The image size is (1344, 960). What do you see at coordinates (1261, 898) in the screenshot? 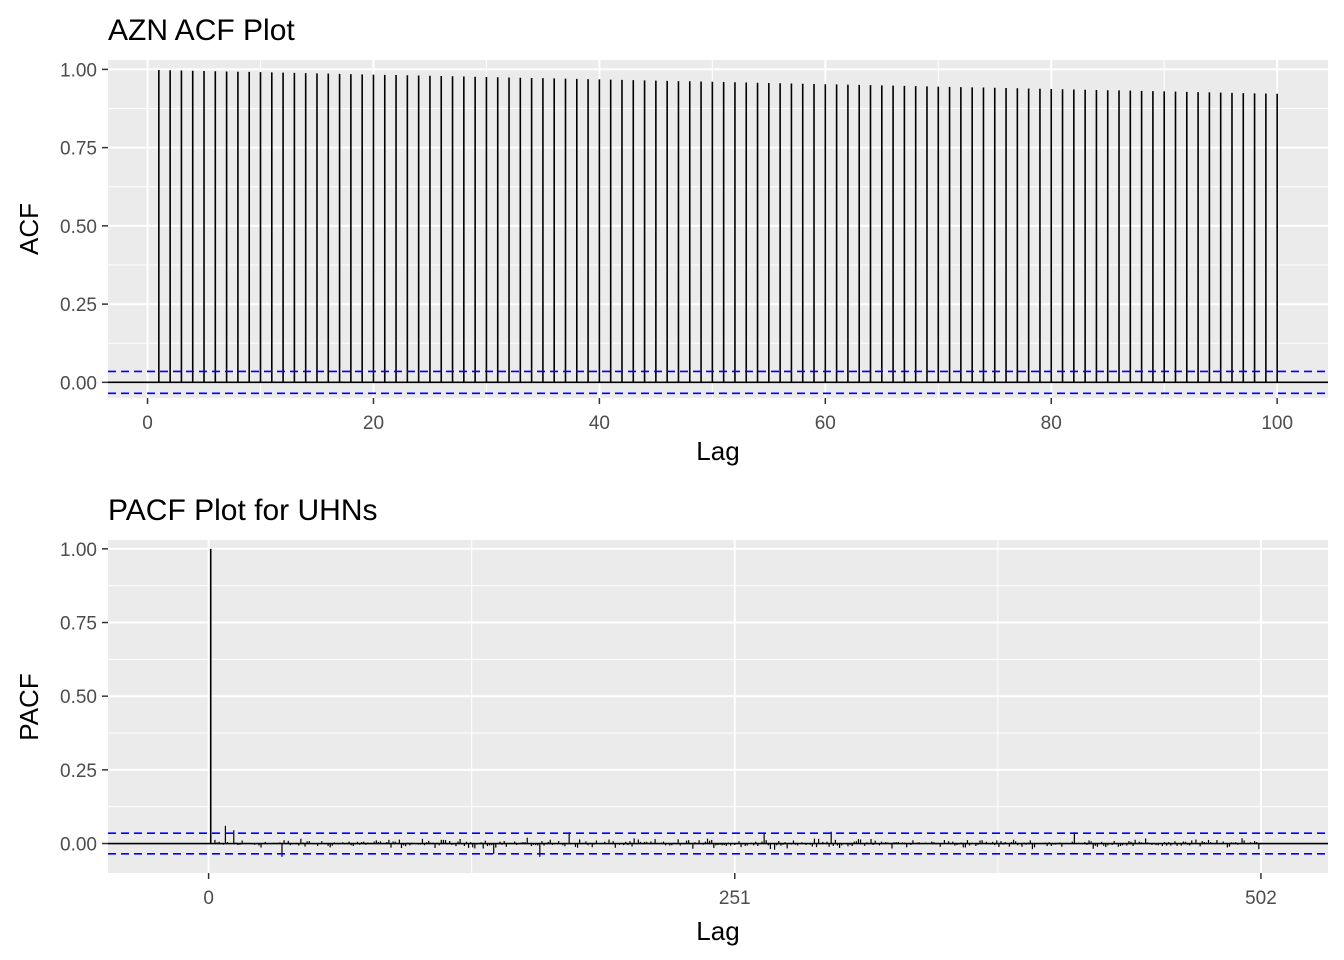
I see `x-tick-label: 502` at bounding box center [1261, 898].